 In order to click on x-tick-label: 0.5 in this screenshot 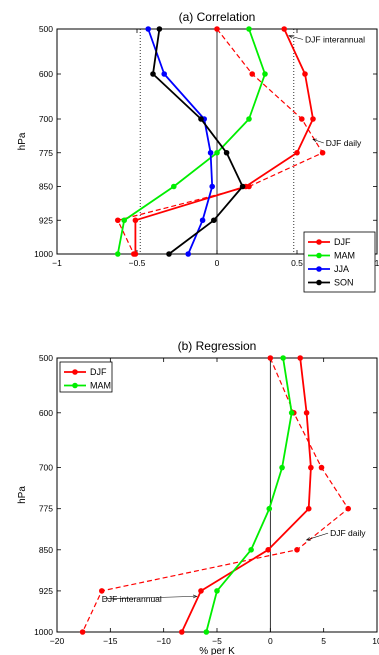, I will do `click(297, 263)`.